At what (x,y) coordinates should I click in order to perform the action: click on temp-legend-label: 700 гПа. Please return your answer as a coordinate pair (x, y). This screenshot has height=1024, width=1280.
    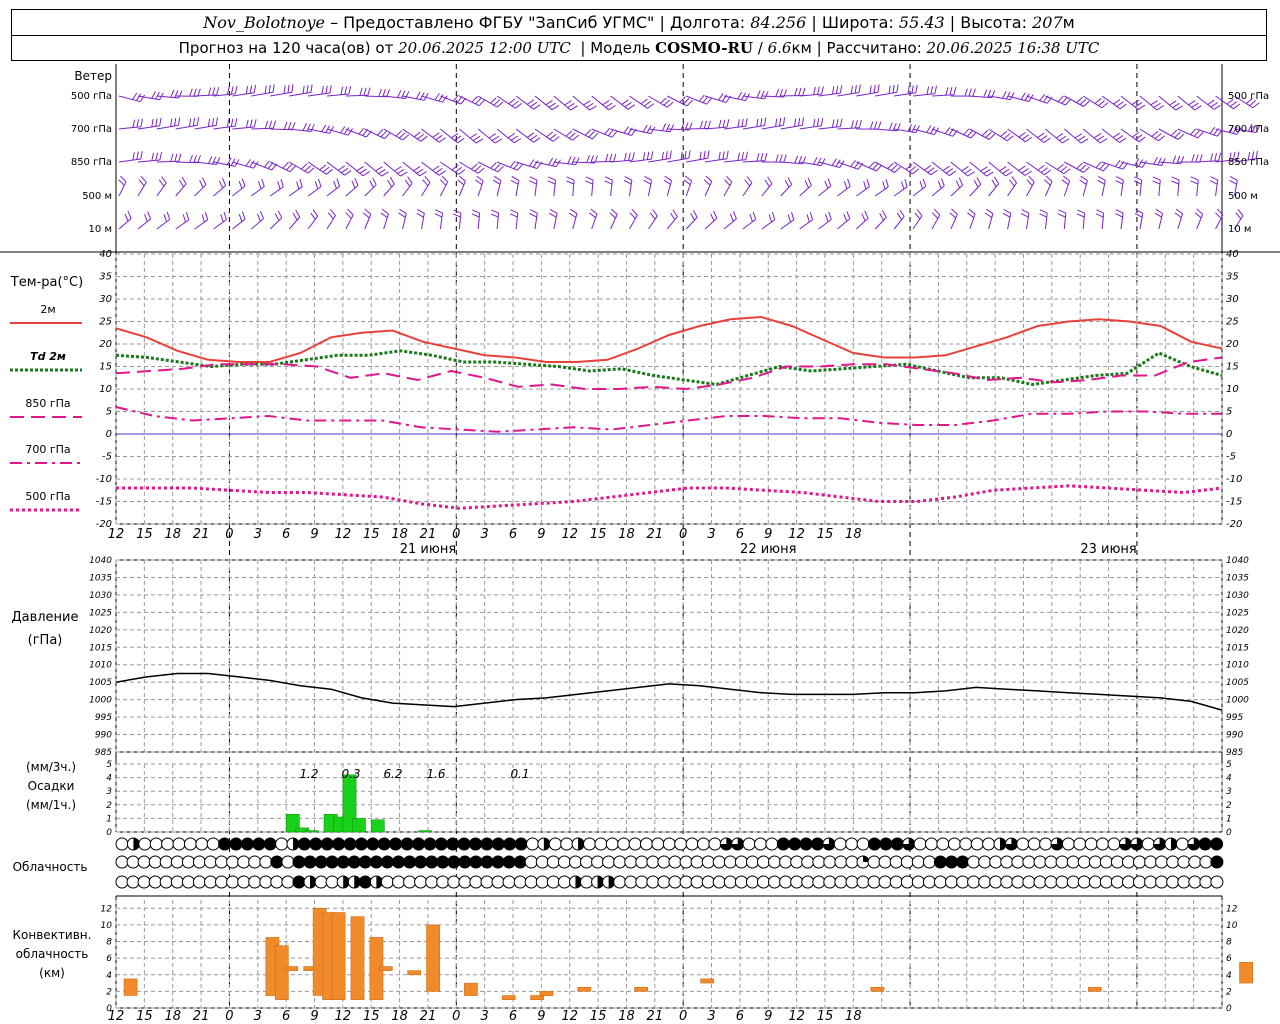
    Looking at the image, I should click on (47, 449).